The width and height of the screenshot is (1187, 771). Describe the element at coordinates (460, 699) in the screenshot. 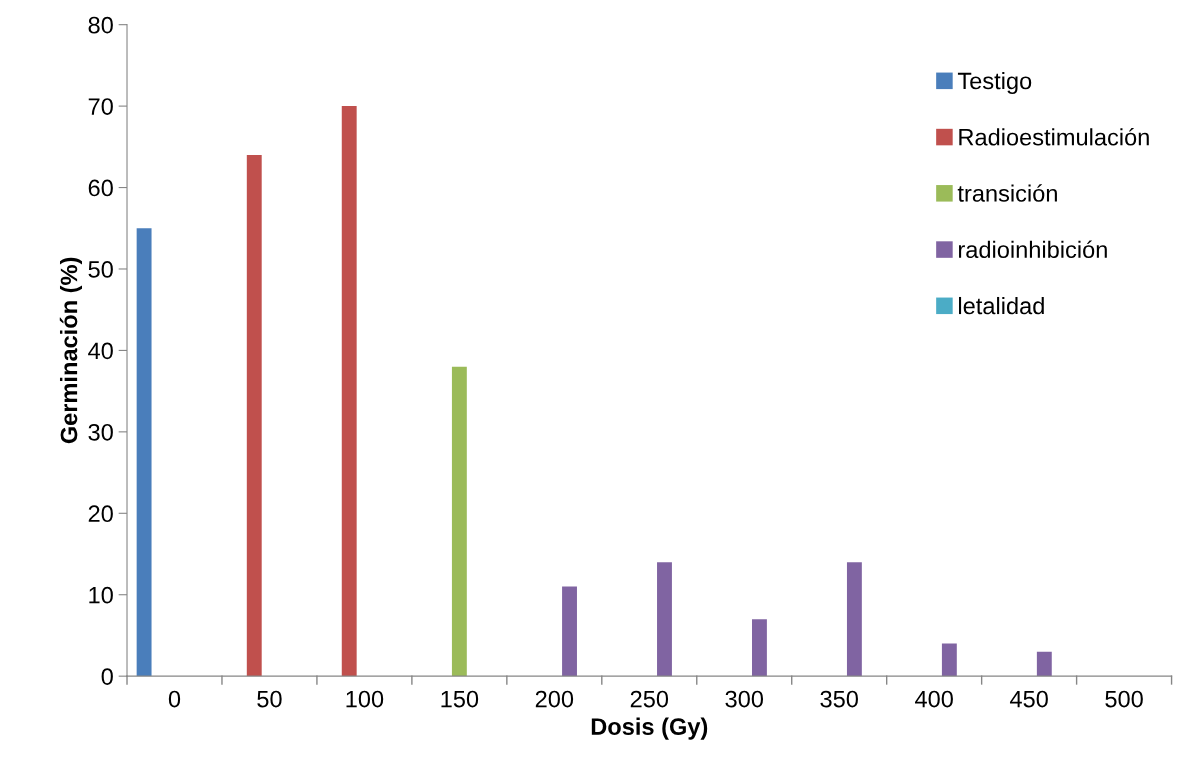

I see `x-tick-label: 150` at that location.